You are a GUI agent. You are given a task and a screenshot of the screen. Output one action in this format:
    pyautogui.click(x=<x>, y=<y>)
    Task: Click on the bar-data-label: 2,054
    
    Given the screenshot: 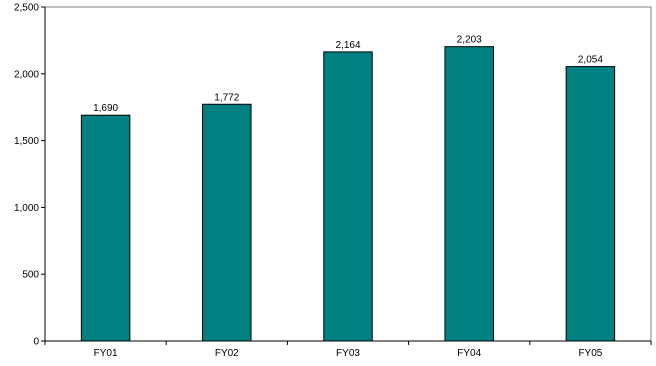 What is the action you would take?
    pyautogui.click(x=590, y=60)
    